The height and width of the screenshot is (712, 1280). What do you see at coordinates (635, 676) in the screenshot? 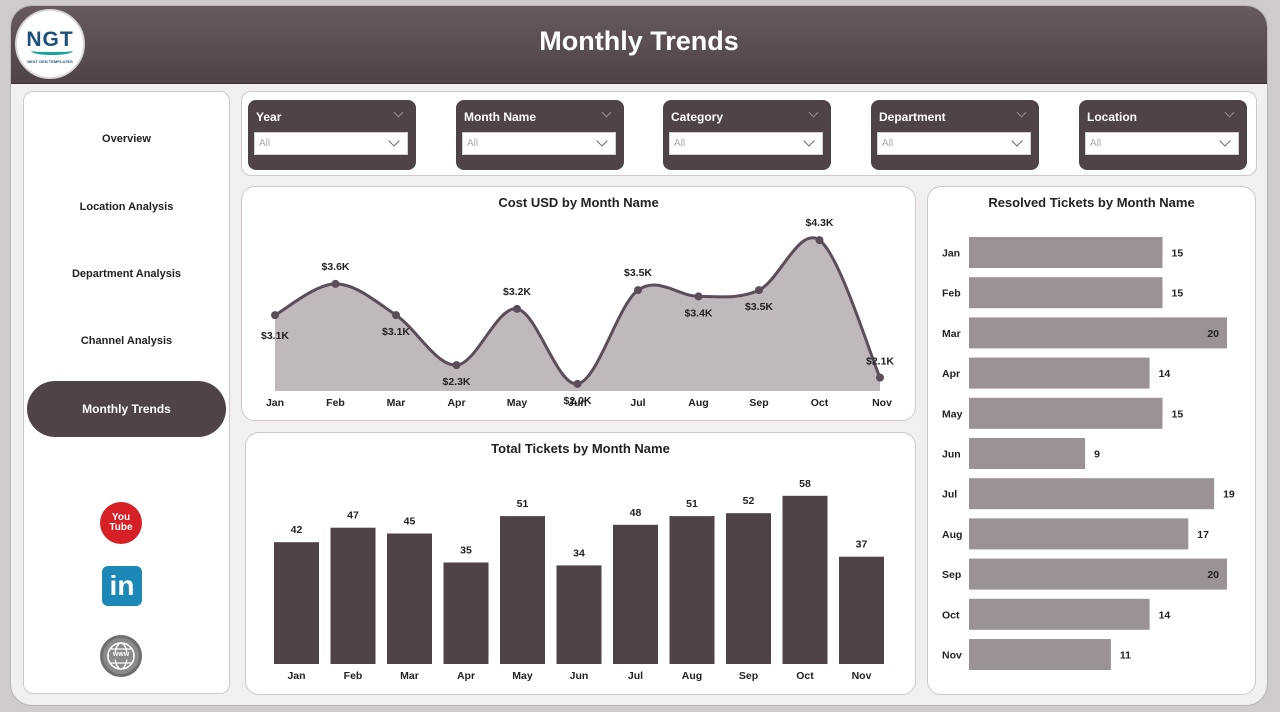
I see `total-tickets-x-tick: Jul` at bounding box center [635, 676].